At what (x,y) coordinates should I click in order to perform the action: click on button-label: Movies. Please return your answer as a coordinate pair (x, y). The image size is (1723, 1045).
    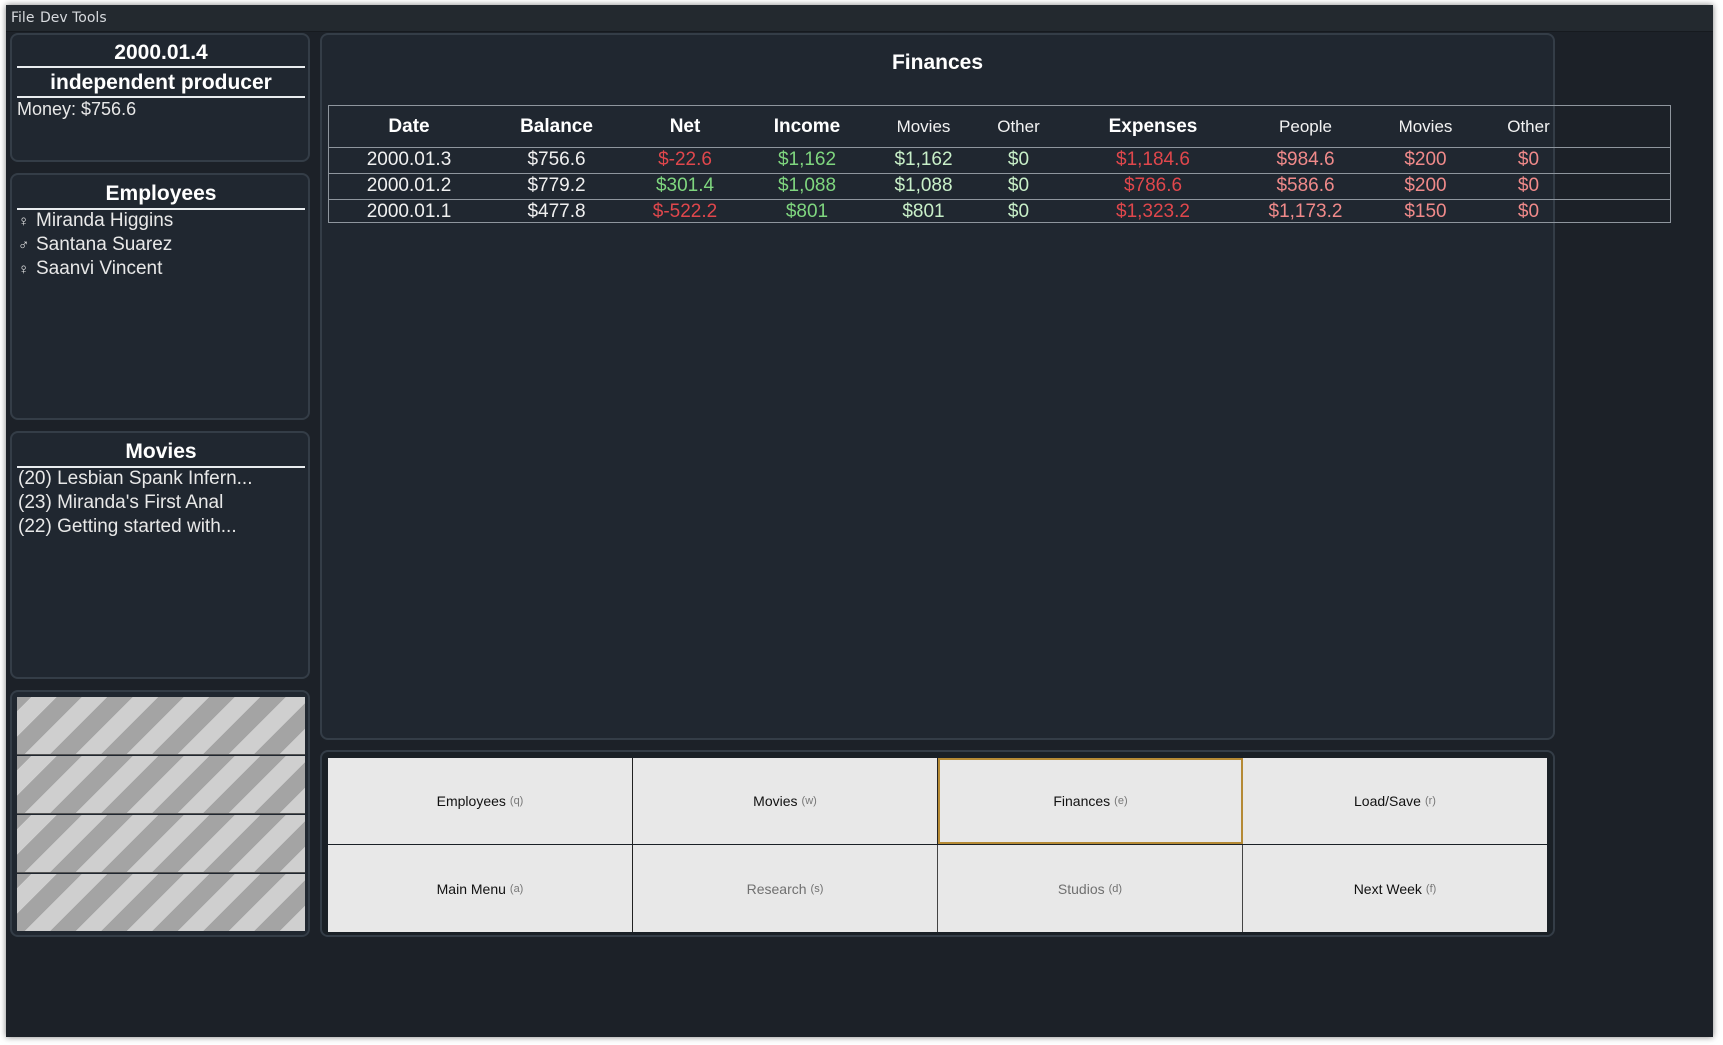
    Looking at the image, I should click on (775, 801).